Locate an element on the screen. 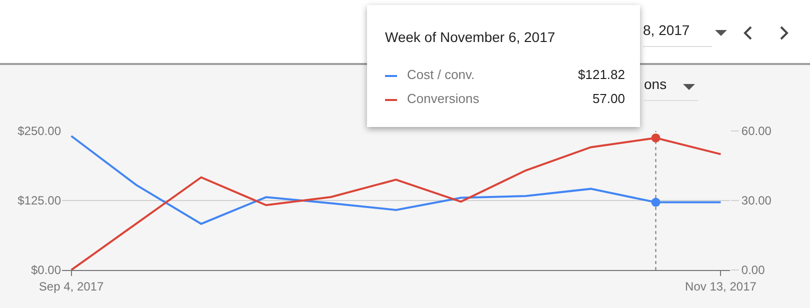  legend-label: Cost / conv. is located at coordinates (441, 74).